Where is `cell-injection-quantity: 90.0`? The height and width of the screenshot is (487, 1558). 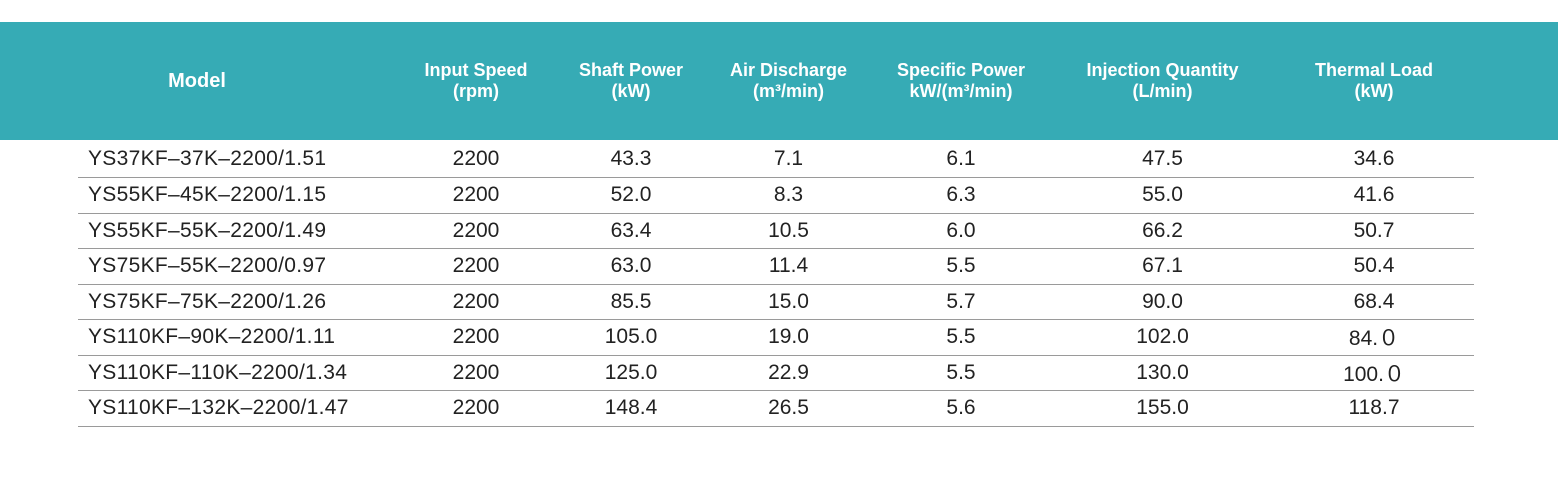
cell-injection-quantity: 90.0 is located at coordinates (1162, 302).